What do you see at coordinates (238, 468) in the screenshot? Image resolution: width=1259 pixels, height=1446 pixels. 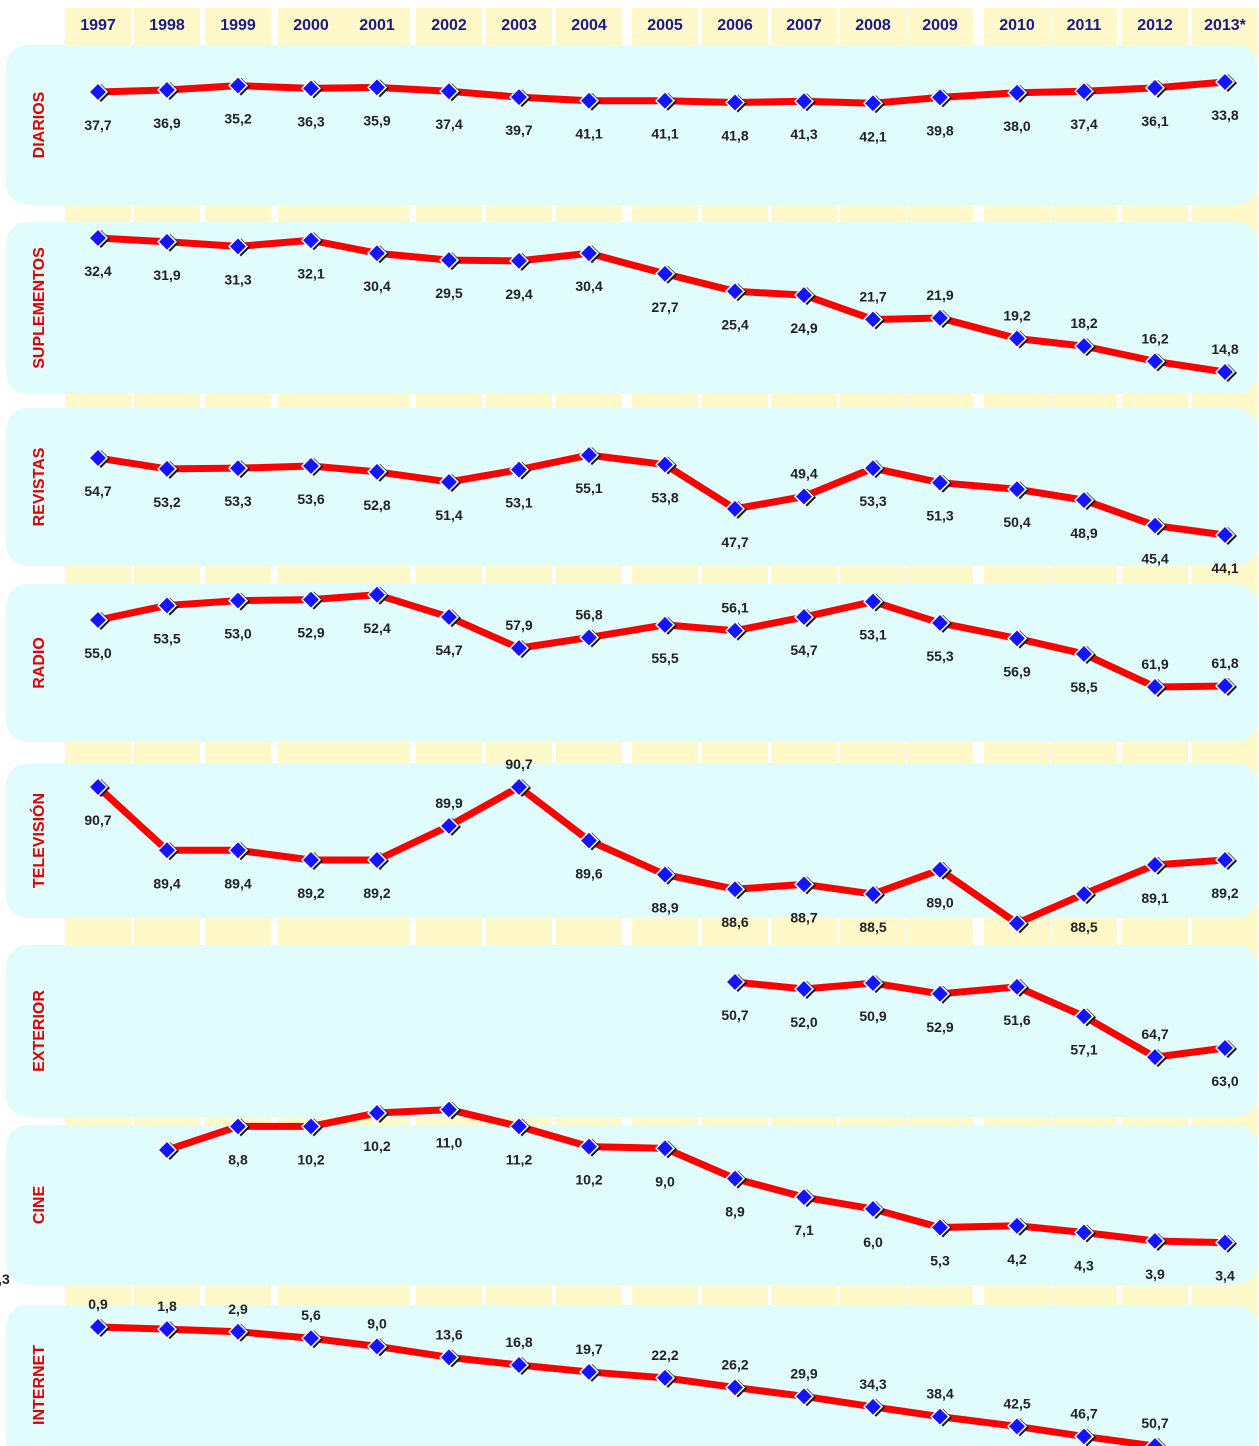 I see `marker-revistas-1999` at bounding box center [238, 468].